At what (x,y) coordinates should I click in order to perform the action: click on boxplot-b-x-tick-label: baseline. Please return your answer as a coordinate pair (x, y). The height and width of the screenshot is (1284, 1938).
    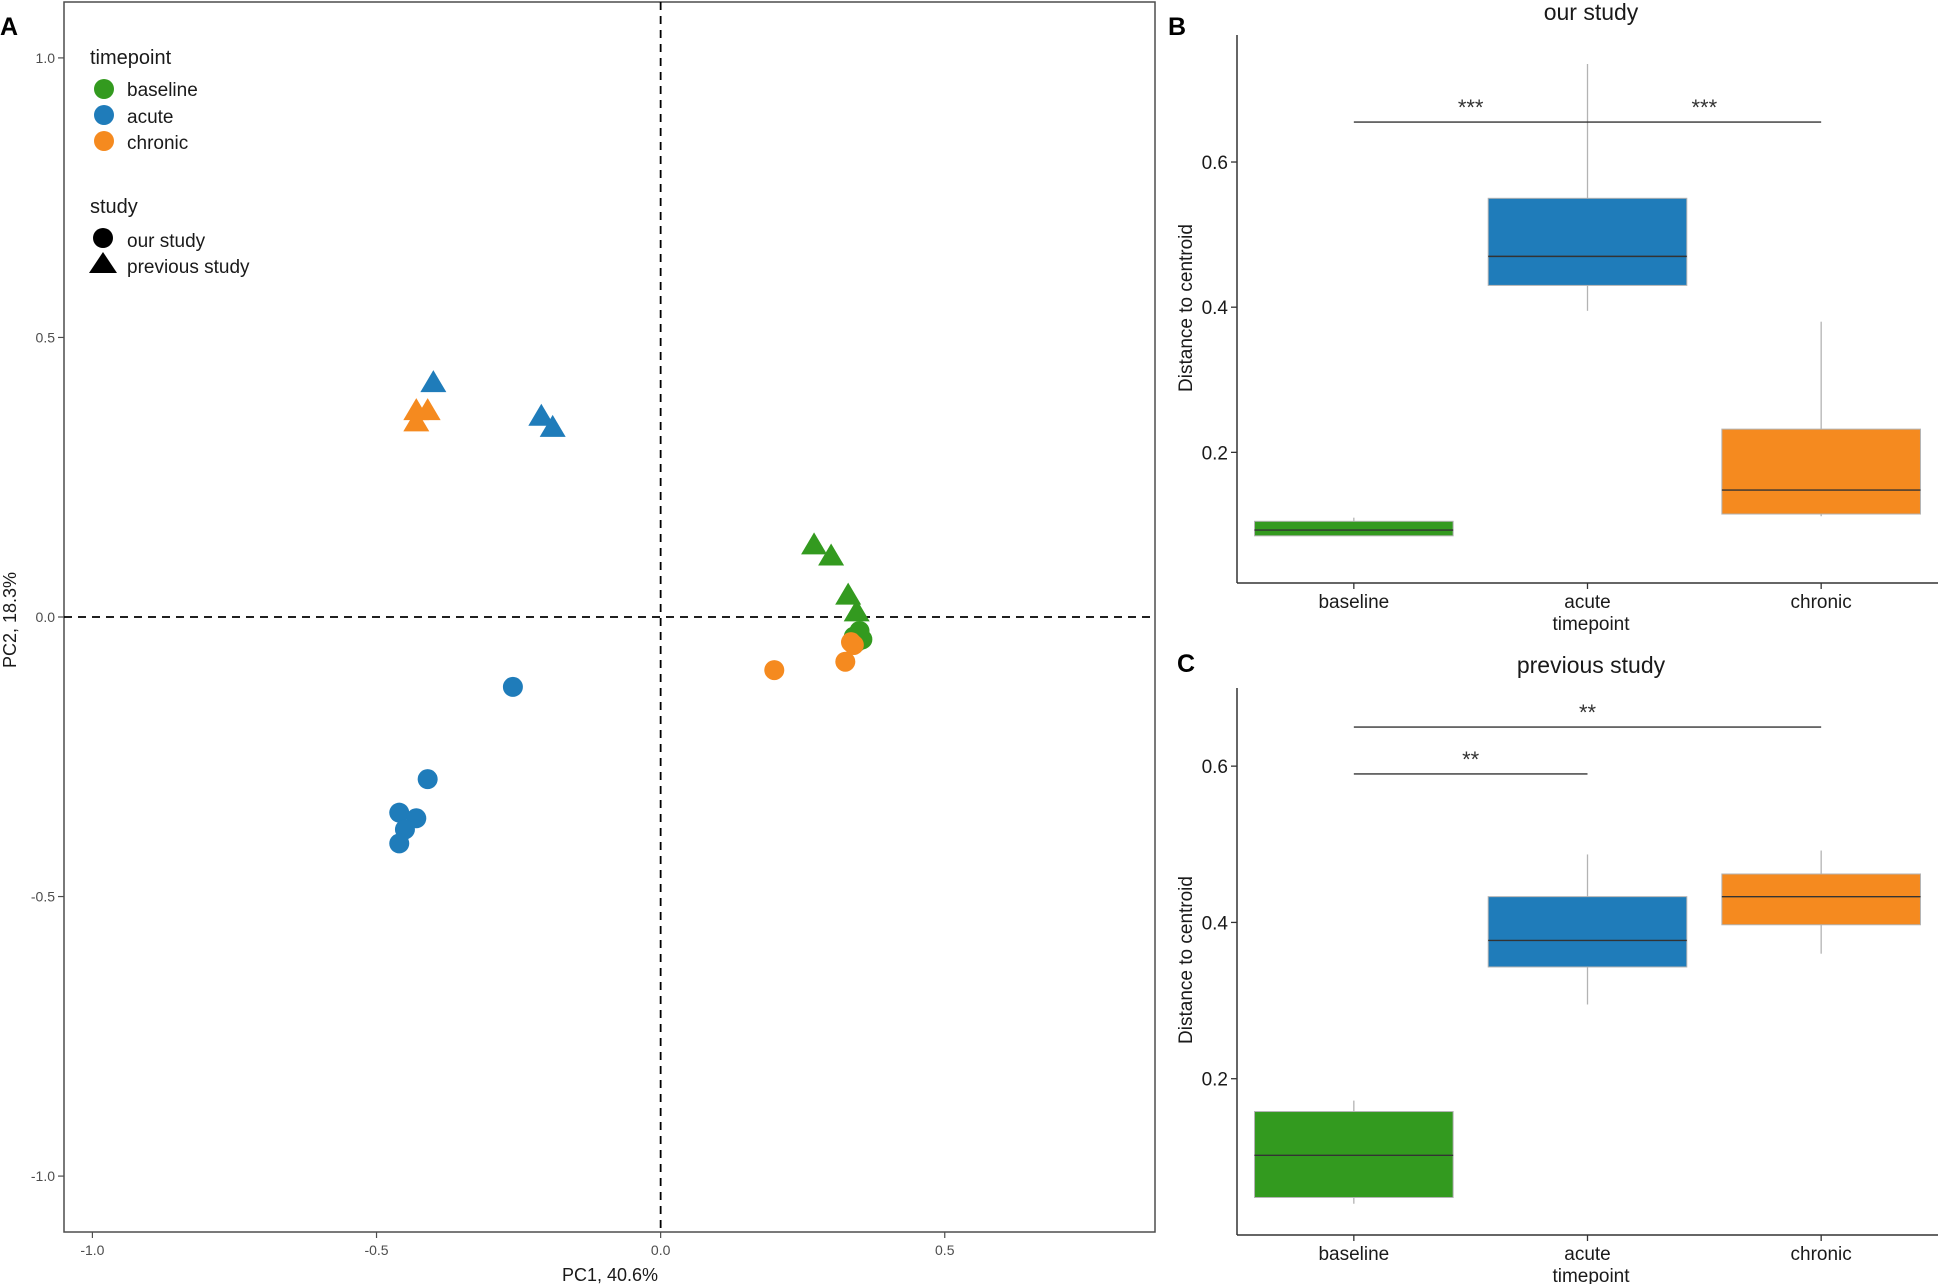
    Looking at the image, I should click on (1353, 602).